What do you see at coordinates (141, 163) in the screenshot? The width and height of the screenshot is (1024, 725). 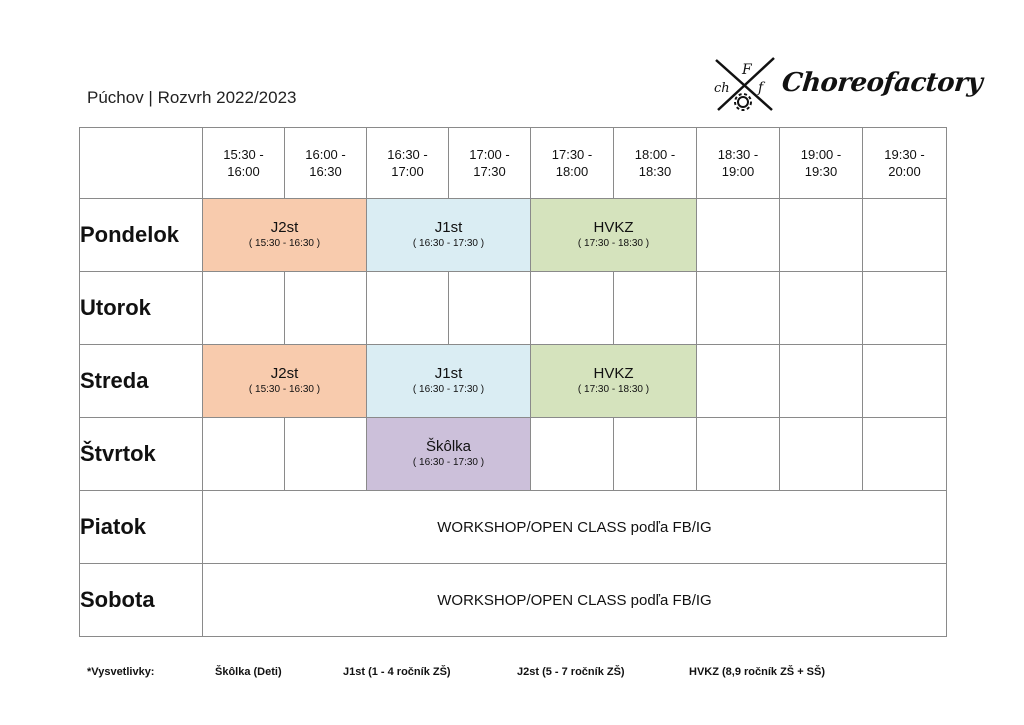 I see `corner-cell` at bounding box center [141, 163].